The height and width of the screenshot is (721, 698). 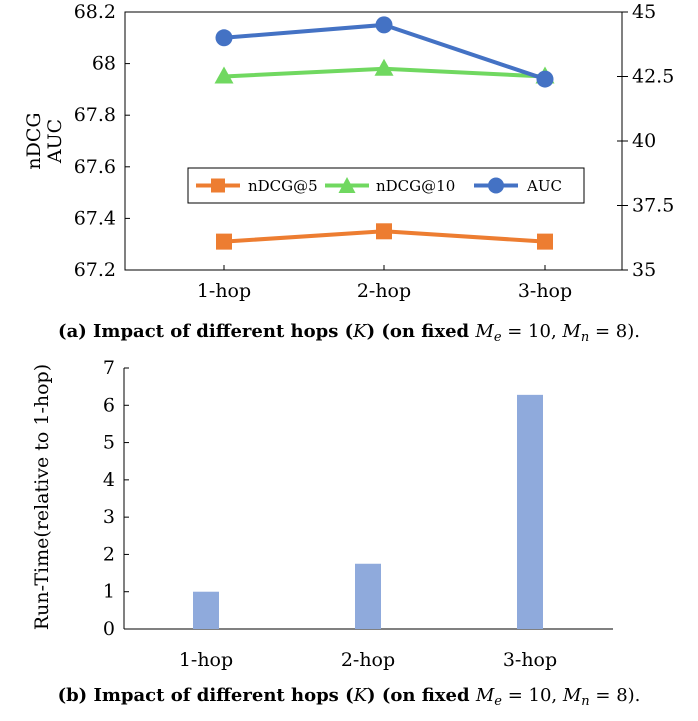 I want to click on chart-a-x-tick-label: 1-hop, so click(x=224, y=291).